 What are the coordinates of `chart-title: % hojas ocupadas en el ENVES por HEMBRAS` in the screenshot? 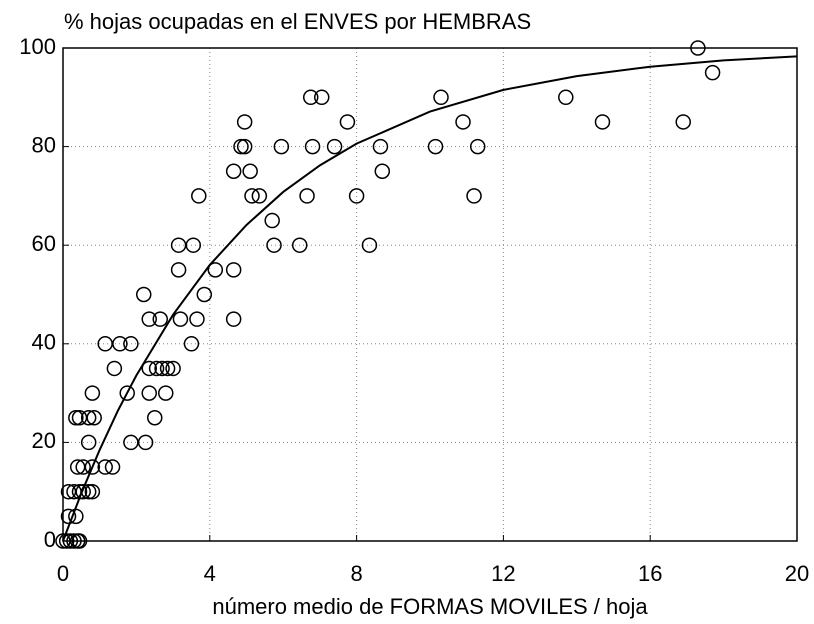 It's located at (297, 21).